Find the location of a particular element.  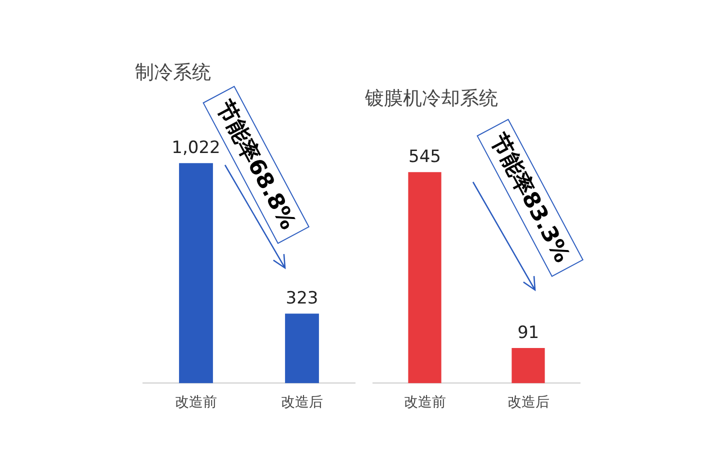

data-label: 323 is located at coordinates (302, 298).